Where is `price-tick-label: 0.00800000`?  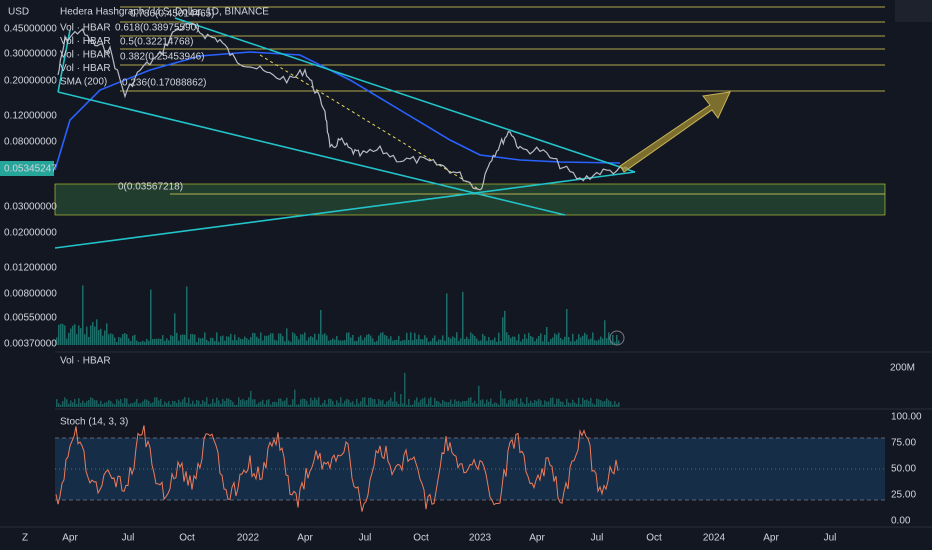
price-tick-label: 0.00800000 is located at coordinates (30, 294).